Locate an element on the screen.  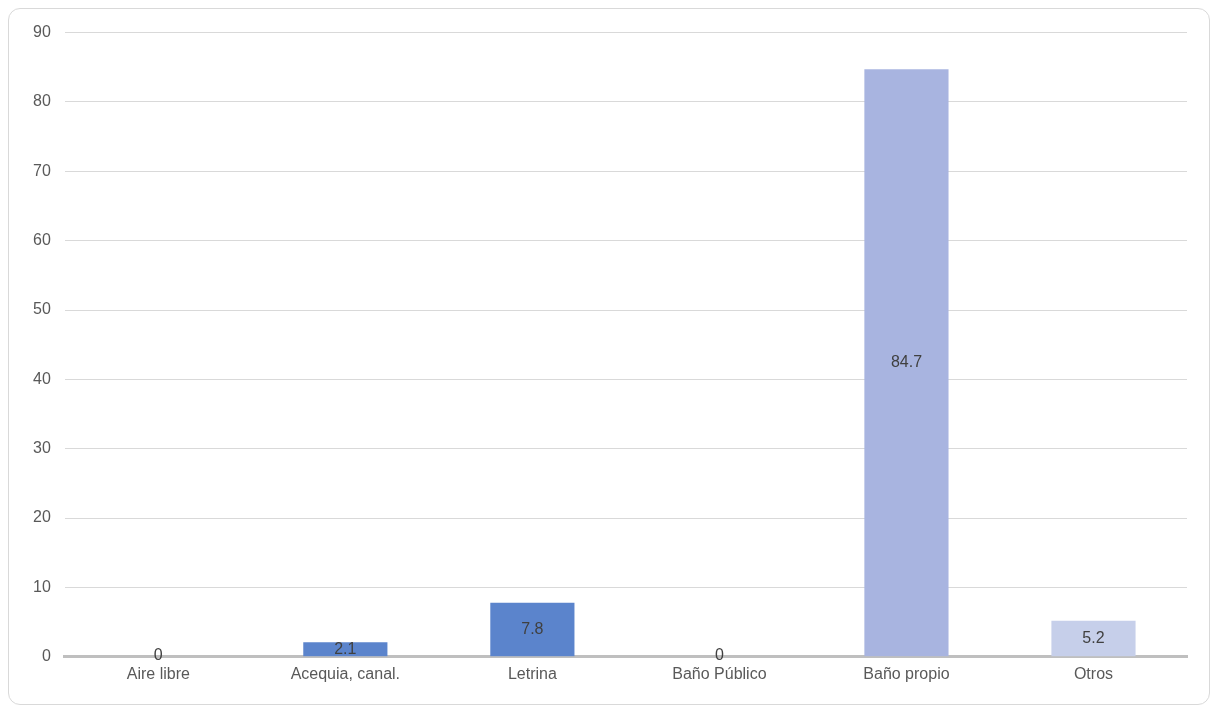
y-tick-label: 0 is located at coordinates (46, 656).